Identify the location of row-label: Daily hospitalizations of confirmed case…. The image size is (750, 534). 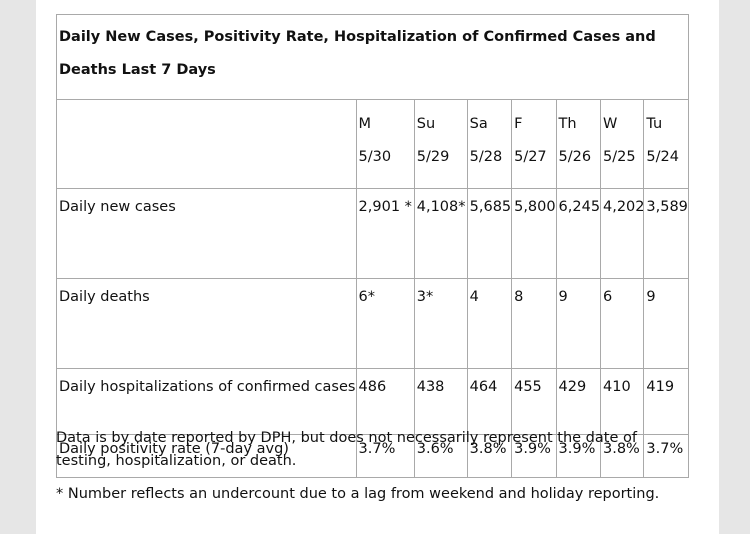
(206, 401).